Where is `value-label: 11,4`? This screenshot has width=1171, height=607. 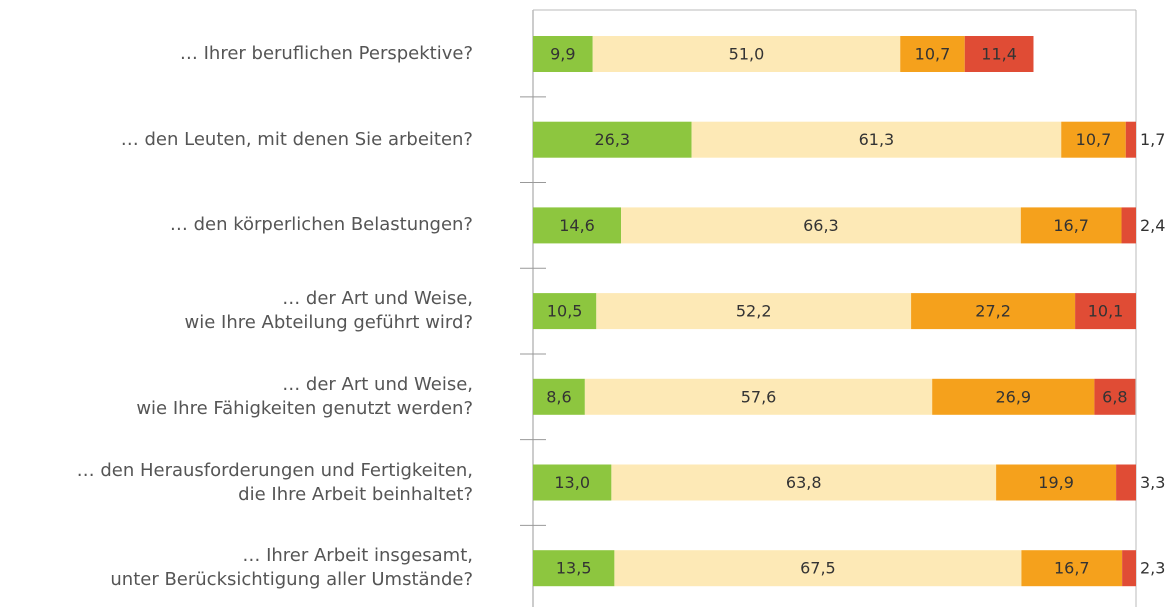
value-label: 11,4 is located at coordinates (999, 54).